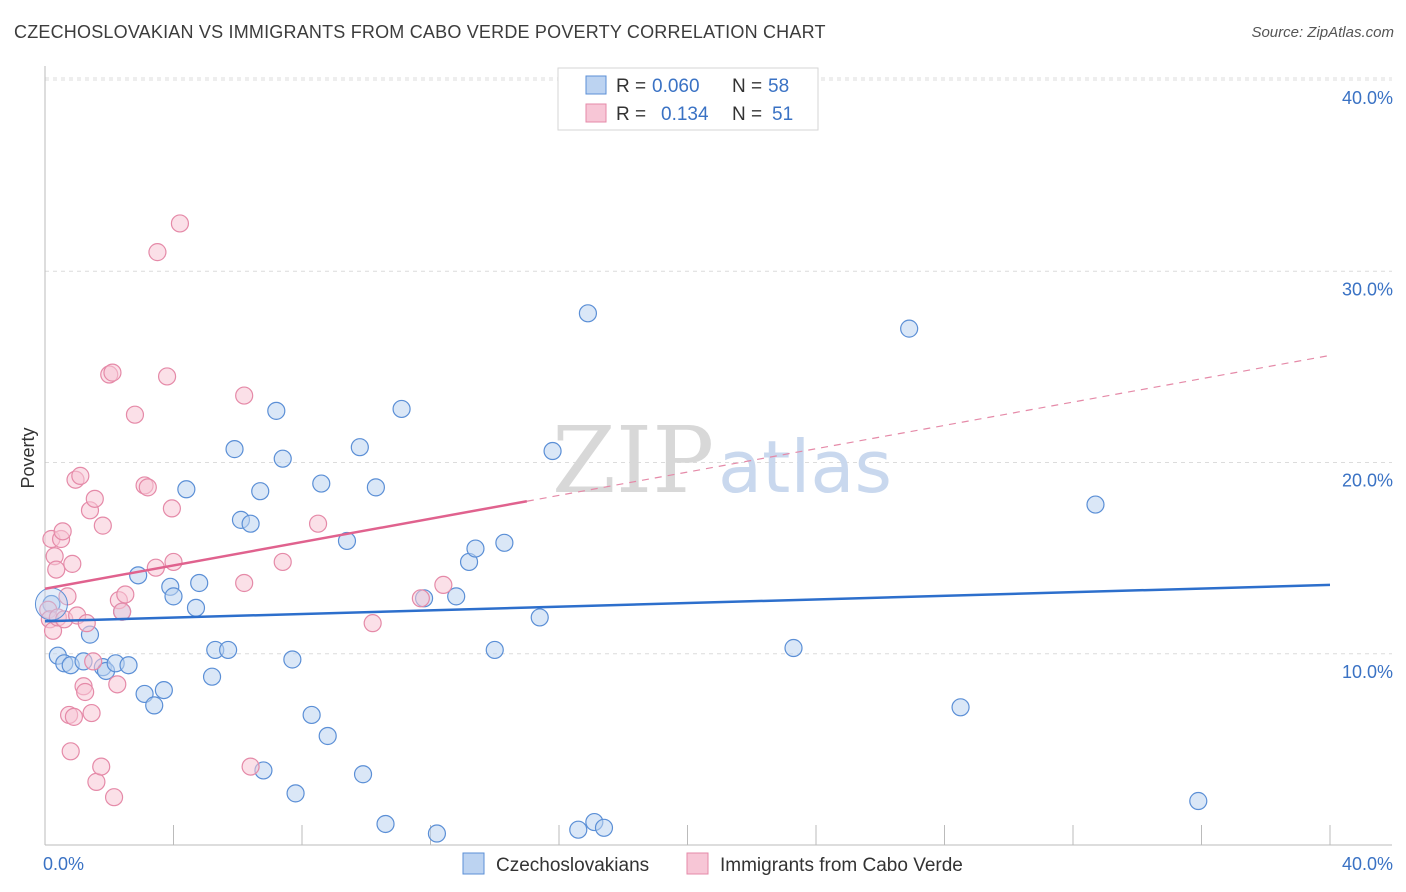  I want to click on legend-r-label-1: R =, so click(631, 86).